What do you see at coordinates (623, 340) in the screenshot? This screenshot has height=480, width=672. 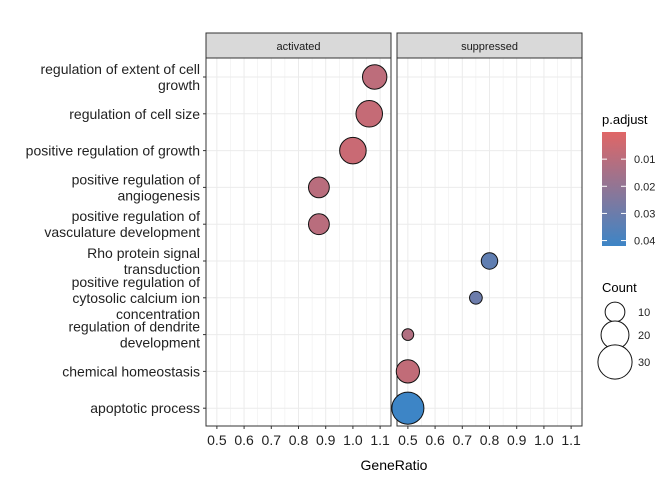 I see `size-legend-keys: 10 20 30` at bounding box center [623, 340].